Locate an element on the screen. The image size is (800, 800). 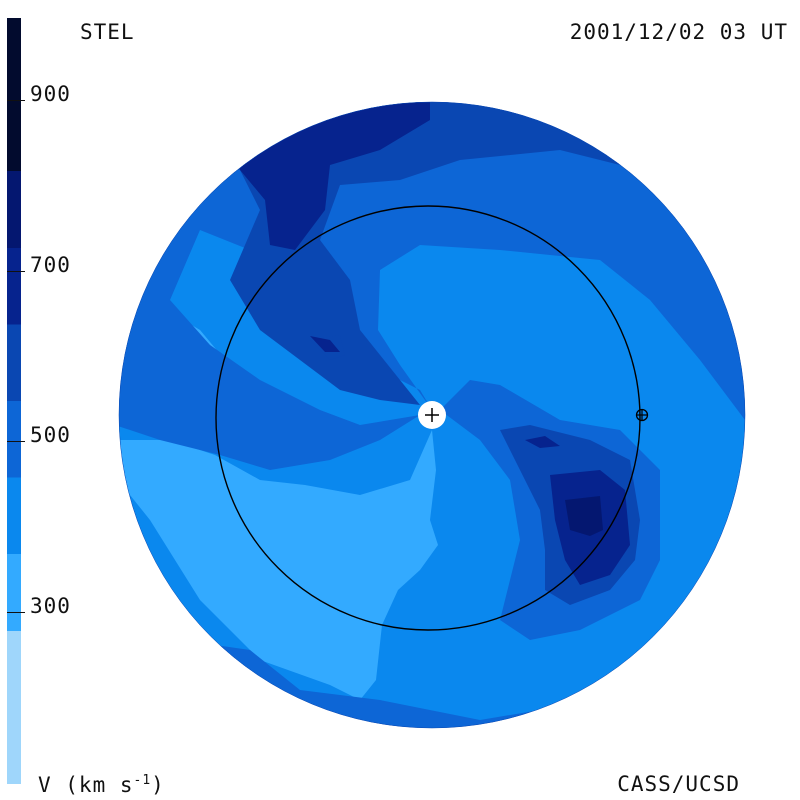
credit-label: CASS/UCSD is located at coordinates (678, 784).